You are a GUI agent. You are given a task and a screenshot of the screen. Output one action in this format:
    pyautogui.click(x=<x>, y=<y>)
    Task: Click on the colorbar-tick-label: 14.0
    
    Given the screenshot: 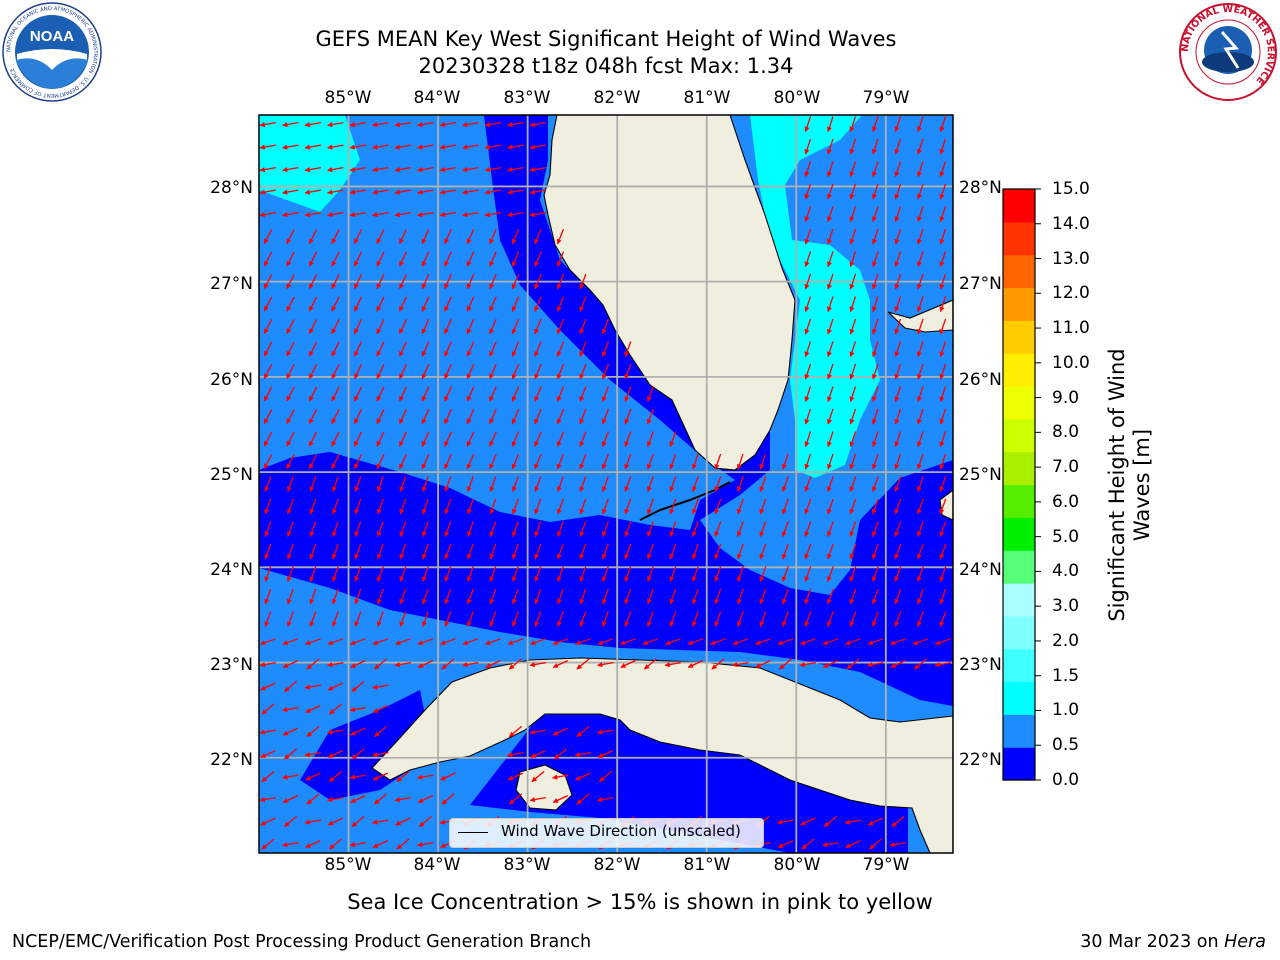 What is the action you would take?
    pyautogui.click(x=1071, y=223)
    